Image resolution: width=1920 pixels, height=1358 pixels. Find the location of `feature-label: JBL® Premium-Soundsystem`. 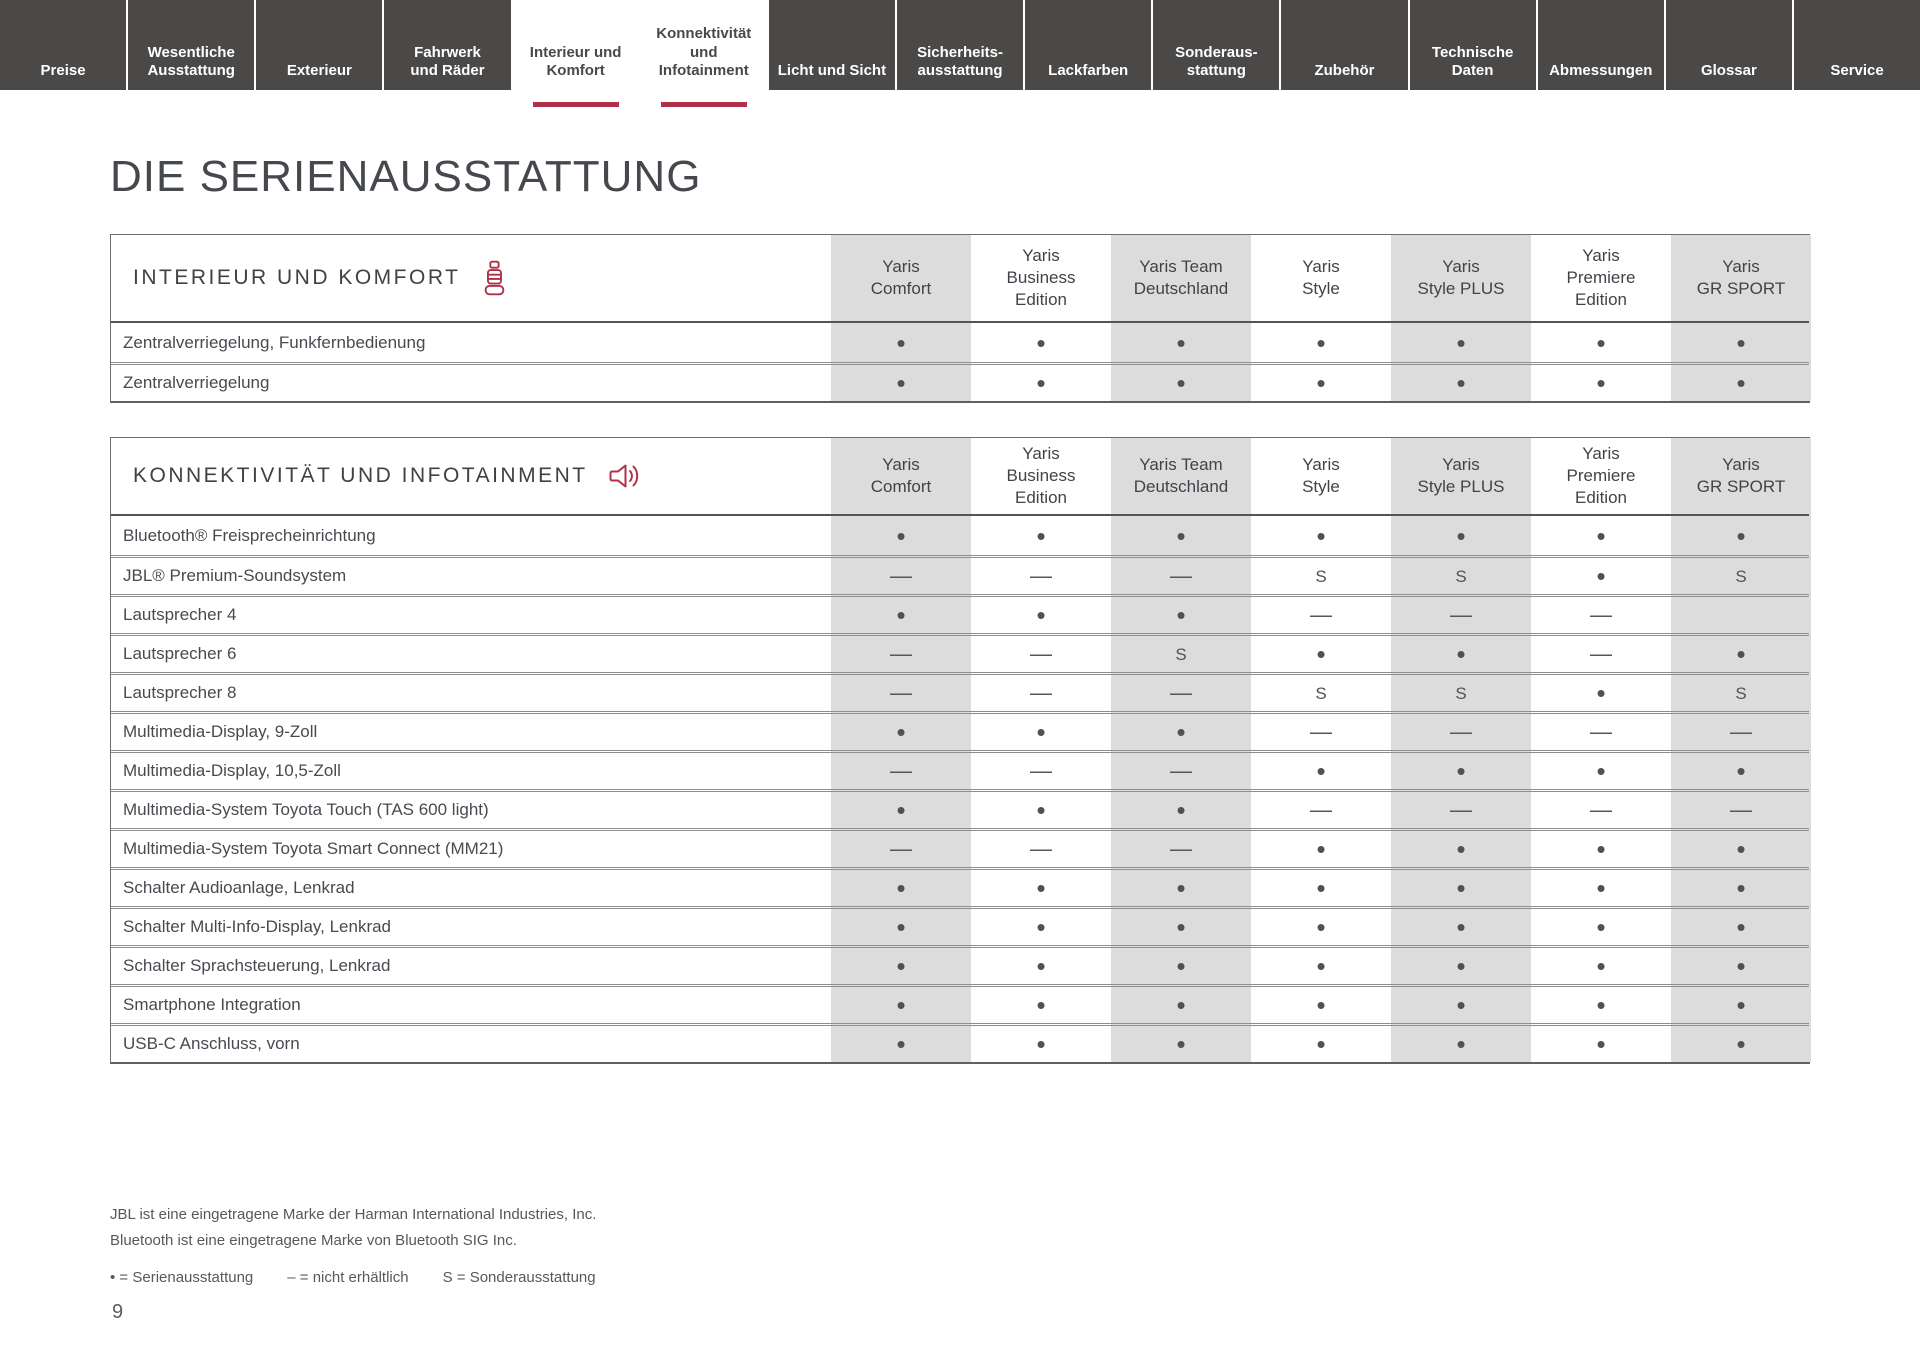

feature-label: JBL® Premium-Soundsystem is located at coordinates (235, 575).